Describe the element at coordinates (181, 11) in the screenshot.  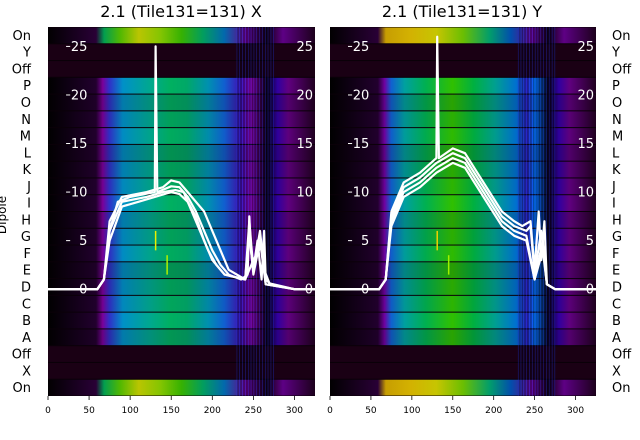
I see `chart-title: 2.1 (Tile131=131) X` at that location.